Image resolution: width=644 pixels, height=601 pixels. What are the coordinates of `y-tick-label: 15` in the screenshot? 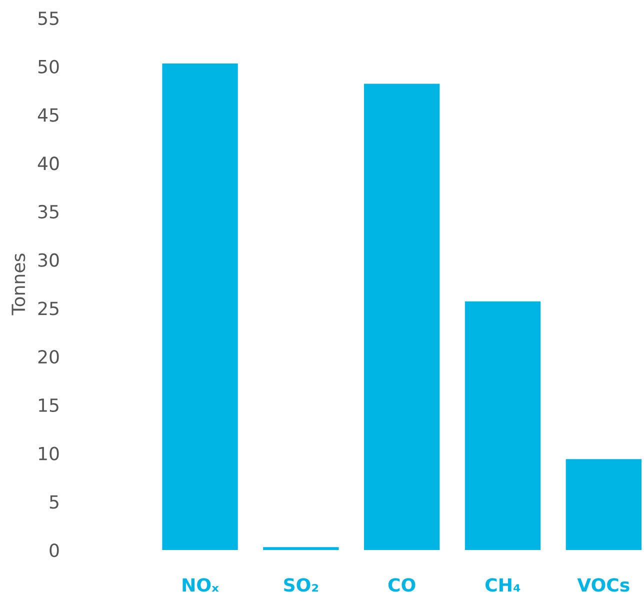 It's located at (48, 405).